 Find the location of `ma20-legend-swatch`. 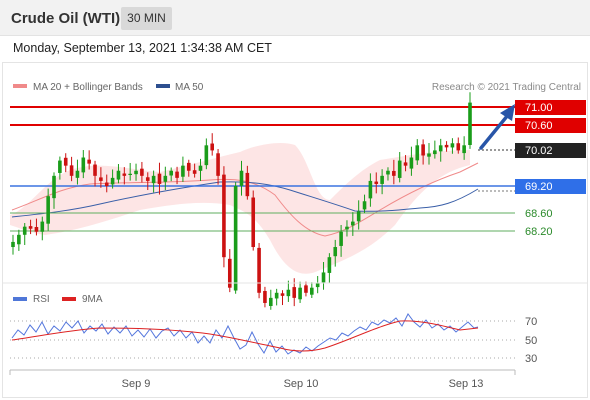

ma20-legend-swatch is located at coordinates (20, 86).